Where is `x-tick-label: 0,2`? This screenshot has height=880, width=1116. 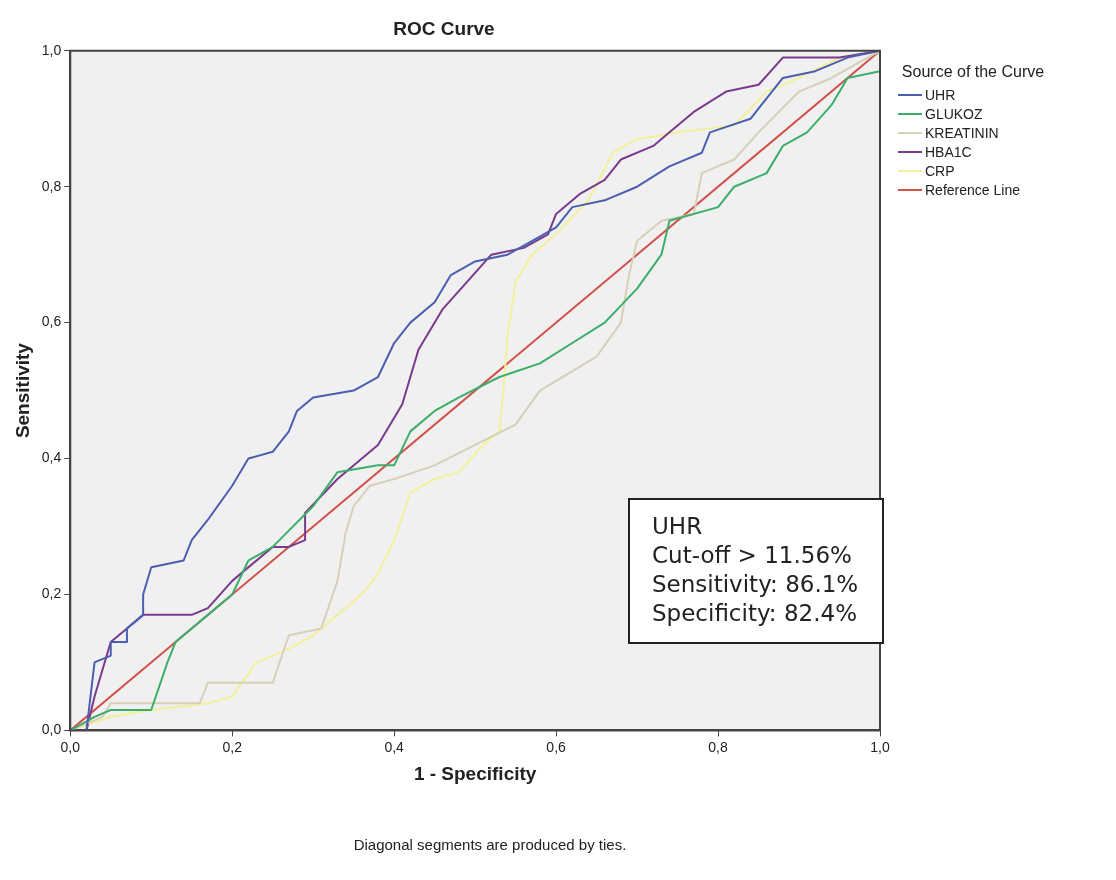 x-tick-label: 0,2 is located at coordinates (232, 746).